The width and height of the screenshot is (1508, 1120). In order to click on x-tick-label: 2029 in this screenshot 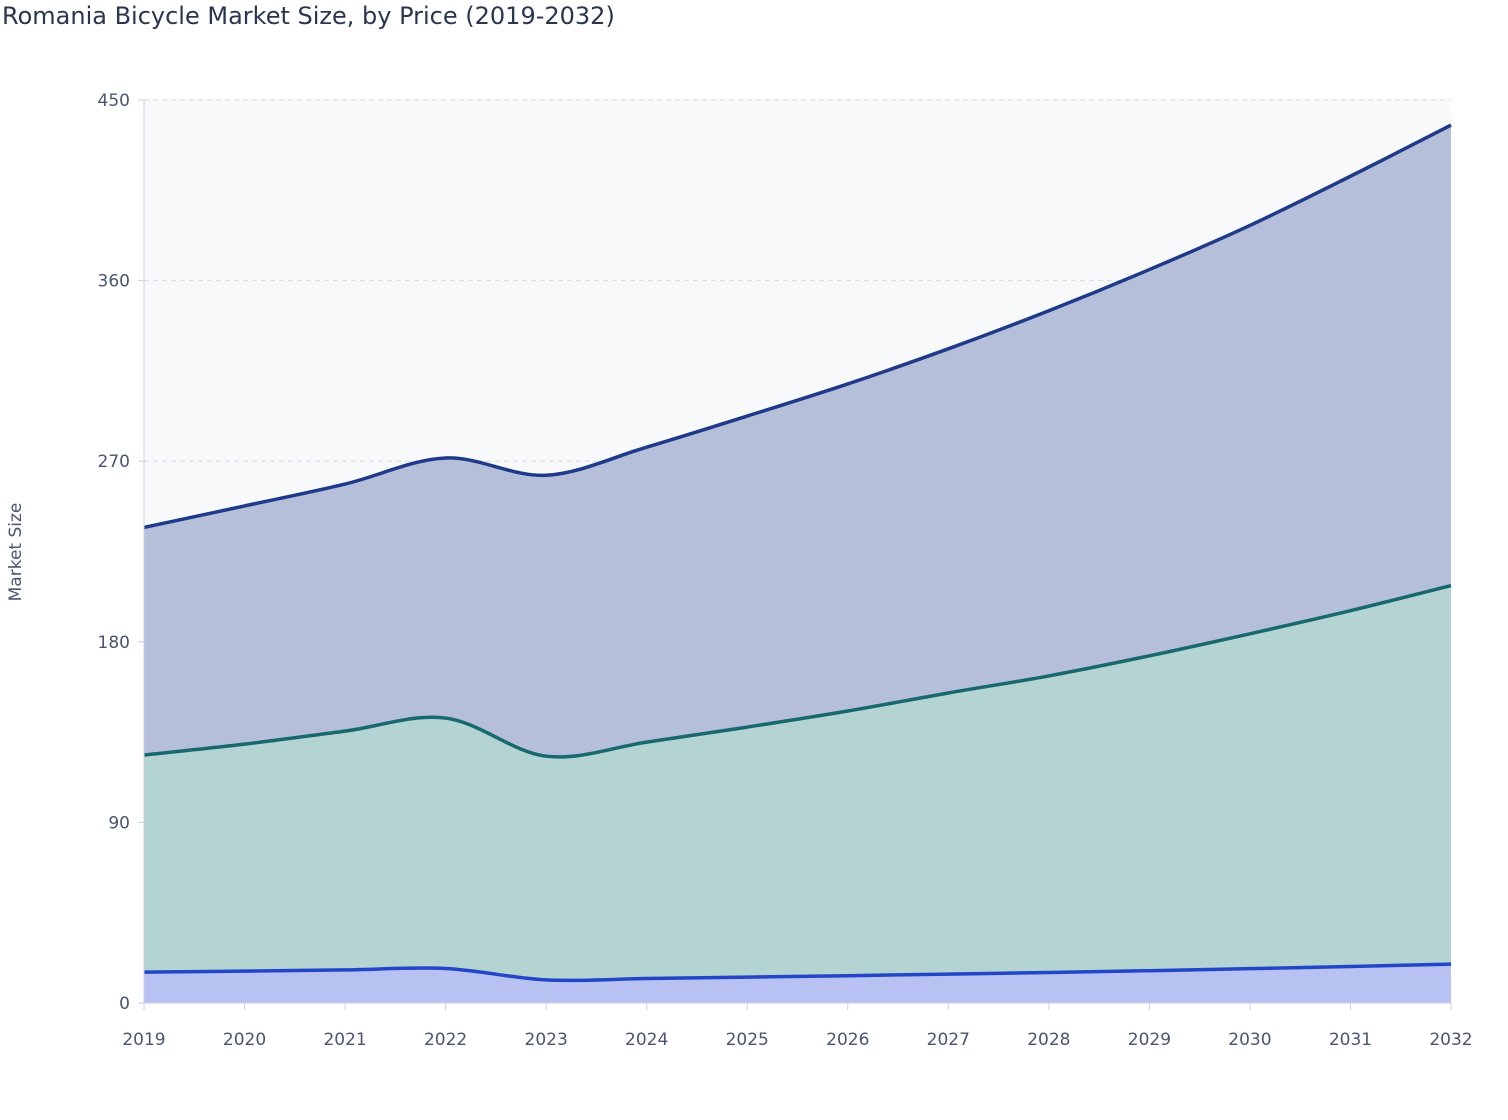, I will do `click(1149, 1040)`.